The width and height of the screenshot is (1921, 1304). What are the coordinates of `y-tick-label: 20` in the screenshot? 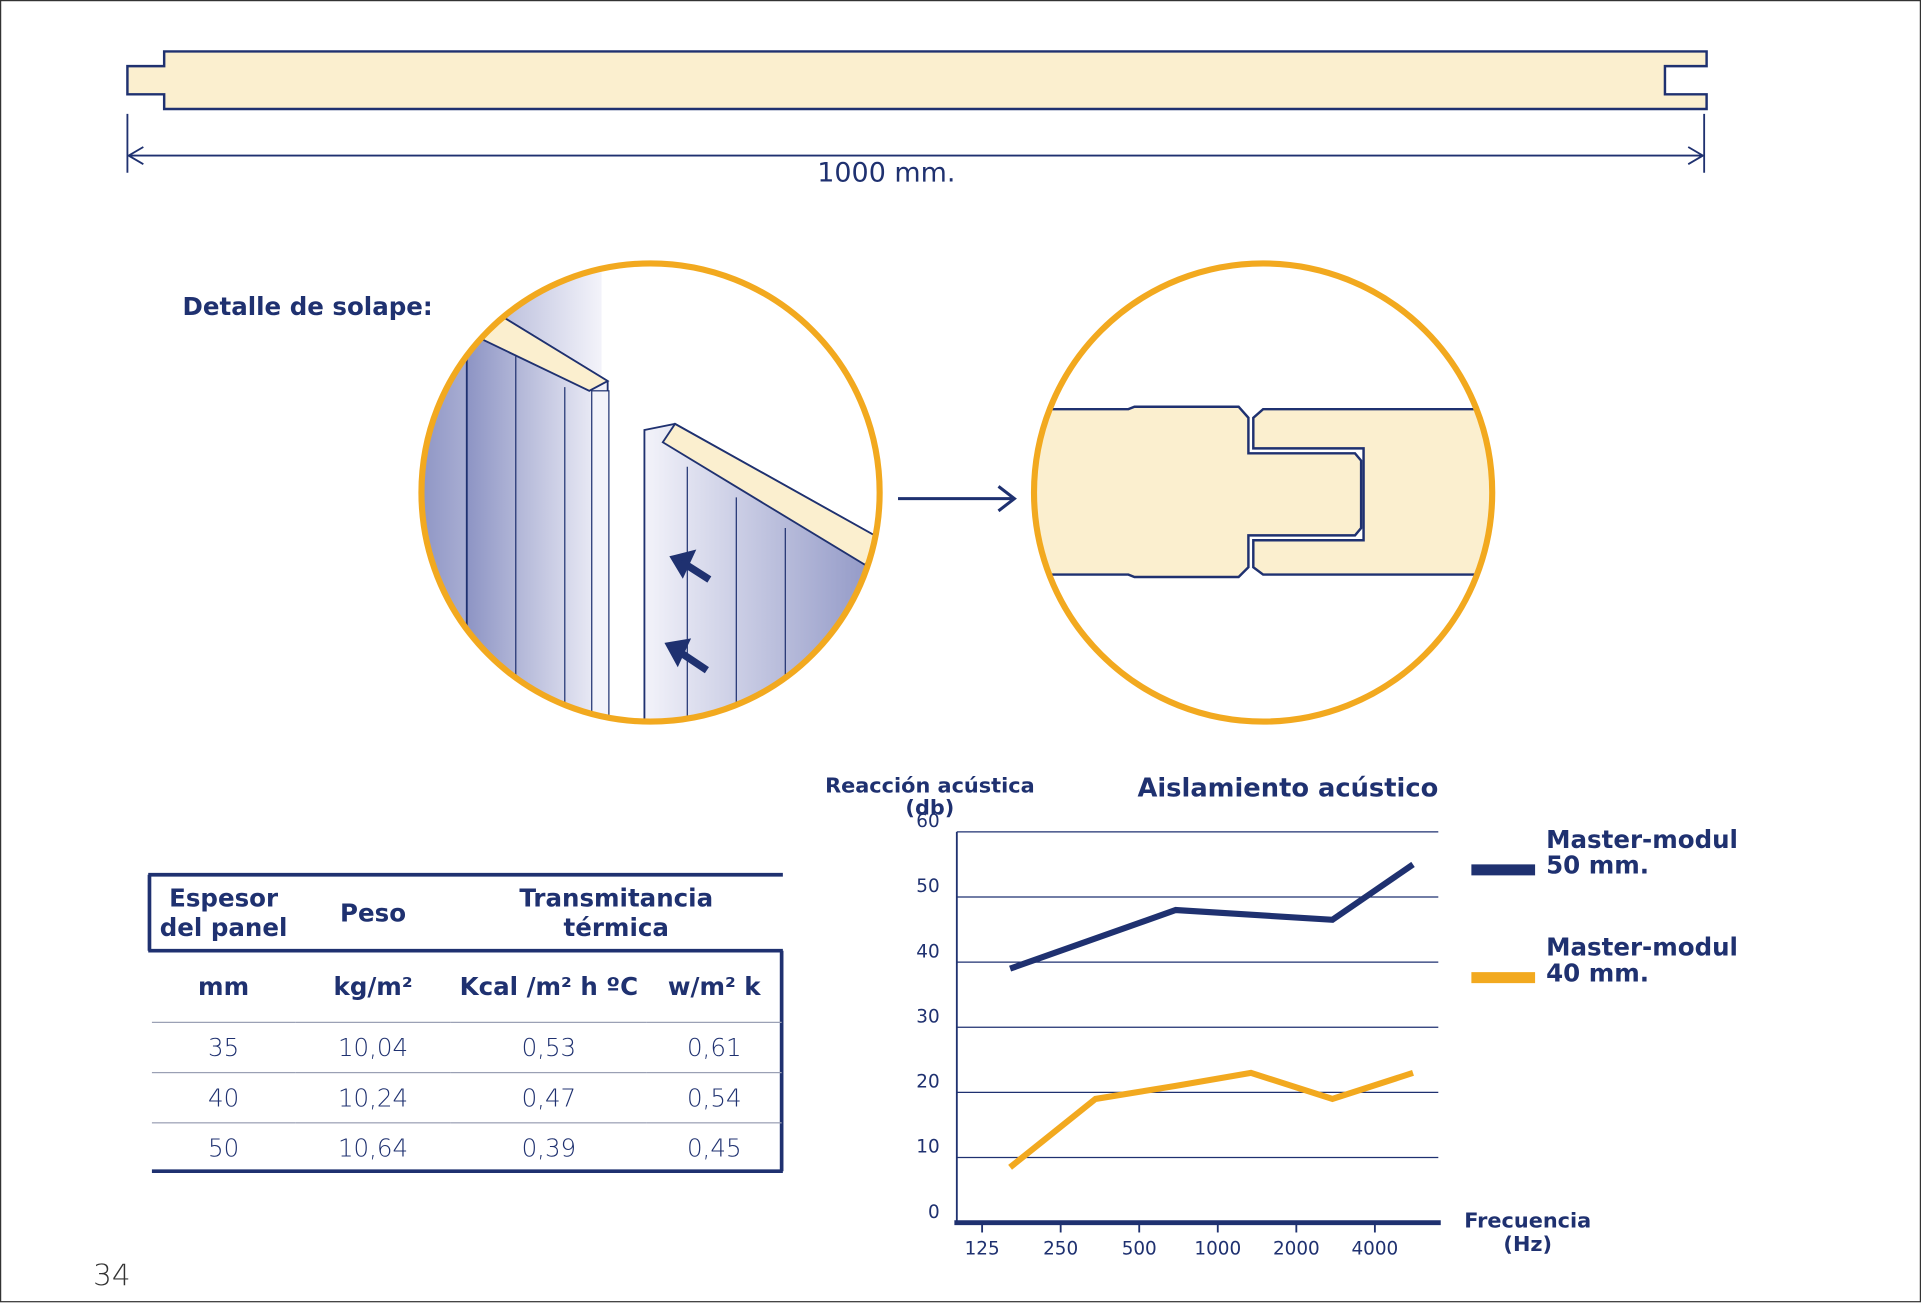 It's located at (927, 1082).